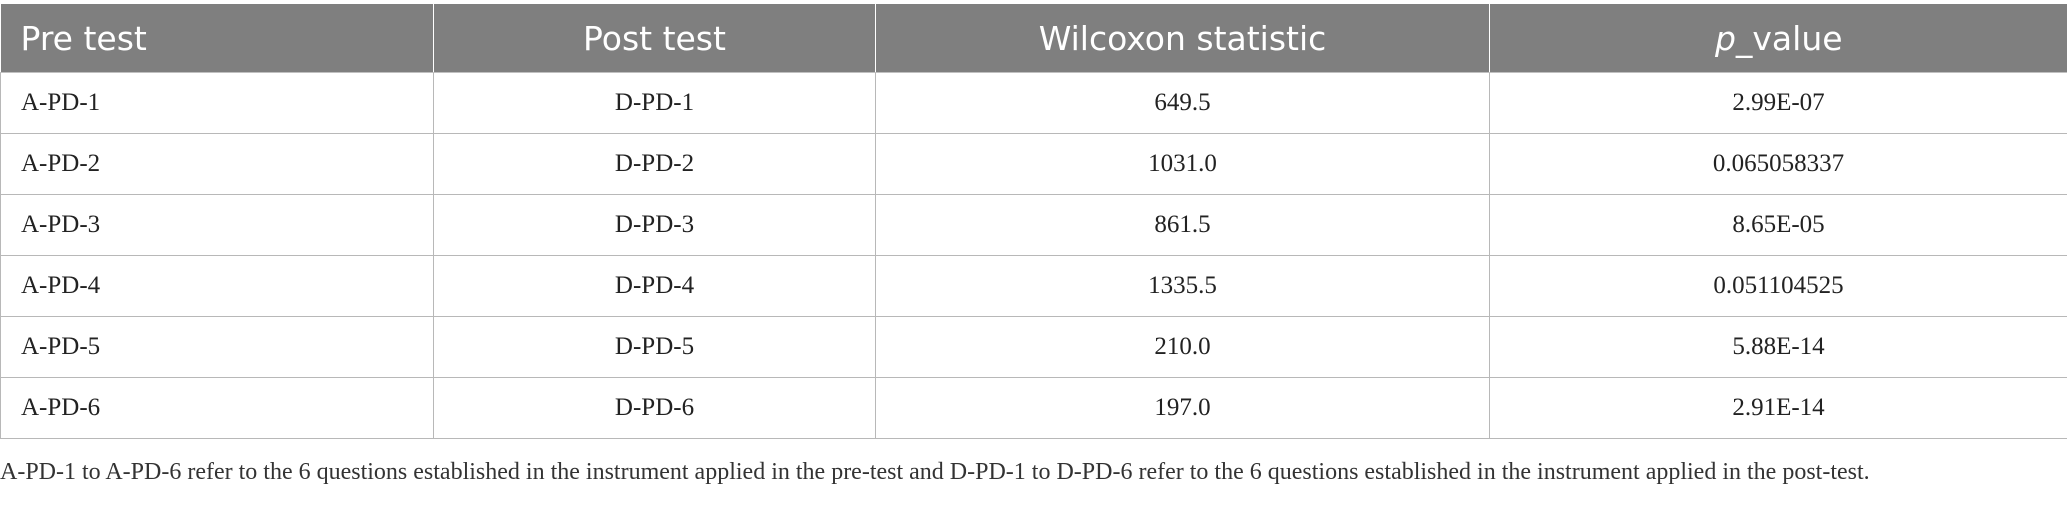 Image resolution: width=2067 pixels, height=531 pixels. Describe the element at coordinates (217, 164) in the screenshot. I see `cell-pre-test: A-PD-2` at that location.